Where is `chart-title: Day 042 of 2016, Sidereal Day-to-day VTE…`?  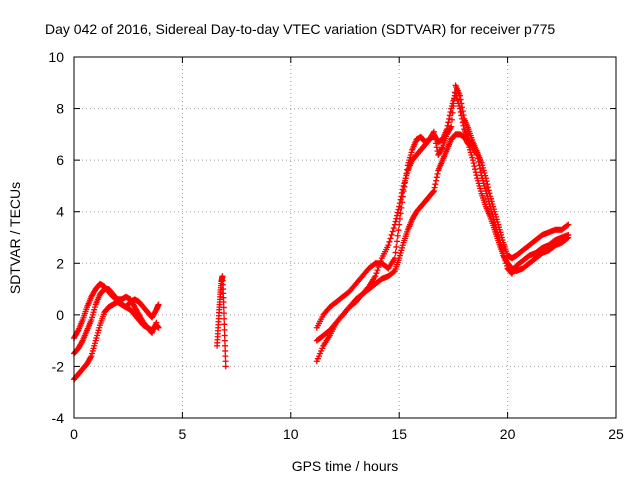 chart-title: Day 042 of 2016, Sidereal Day-to-day VTE… is located at coordinates (300, 29).